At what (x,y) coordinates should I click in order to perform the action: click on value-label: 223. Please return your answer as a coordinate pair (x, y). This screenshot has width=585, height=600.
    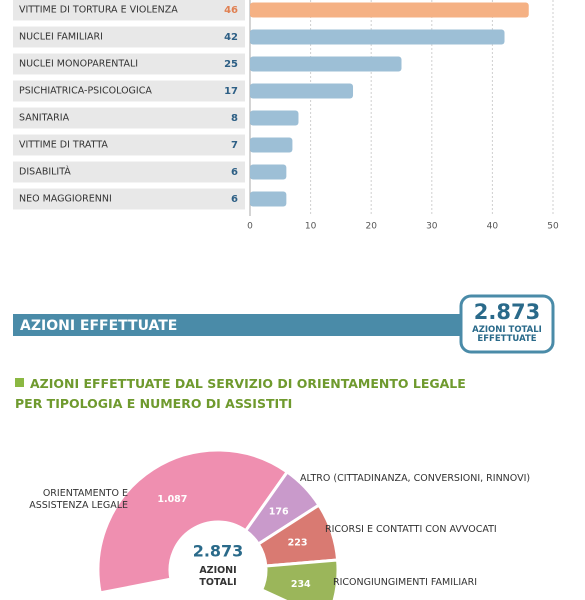
    Looking at the image, I should click on (298, 542).